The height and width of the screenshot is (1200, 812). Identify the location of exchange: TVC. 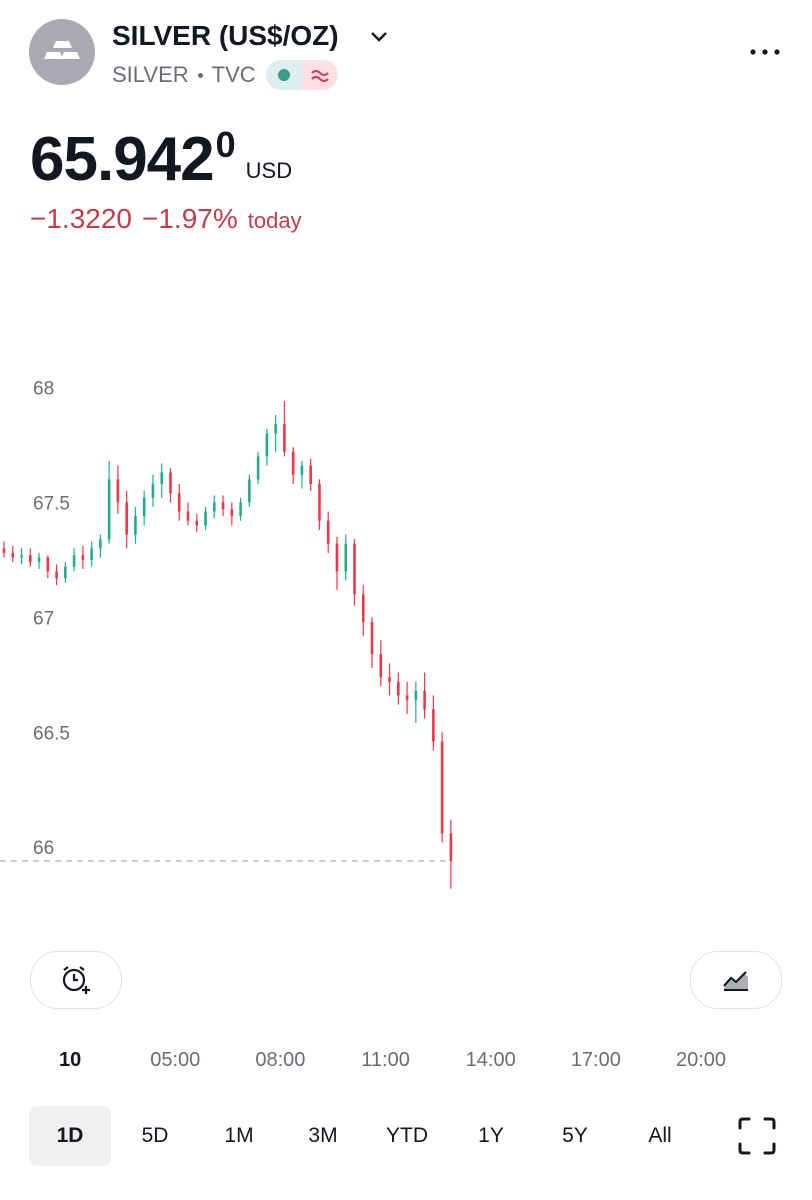
(233, 74).